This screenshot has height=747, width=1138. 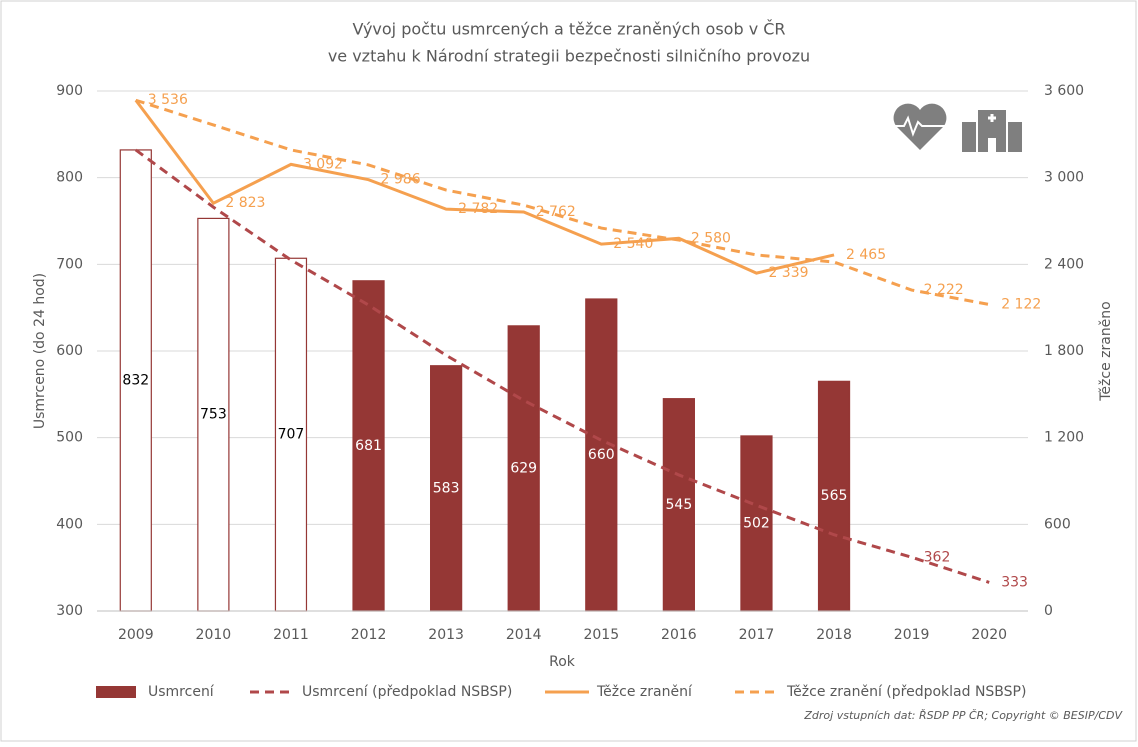 I want to click on data-label: 2 540, so click(x=633, y=244).